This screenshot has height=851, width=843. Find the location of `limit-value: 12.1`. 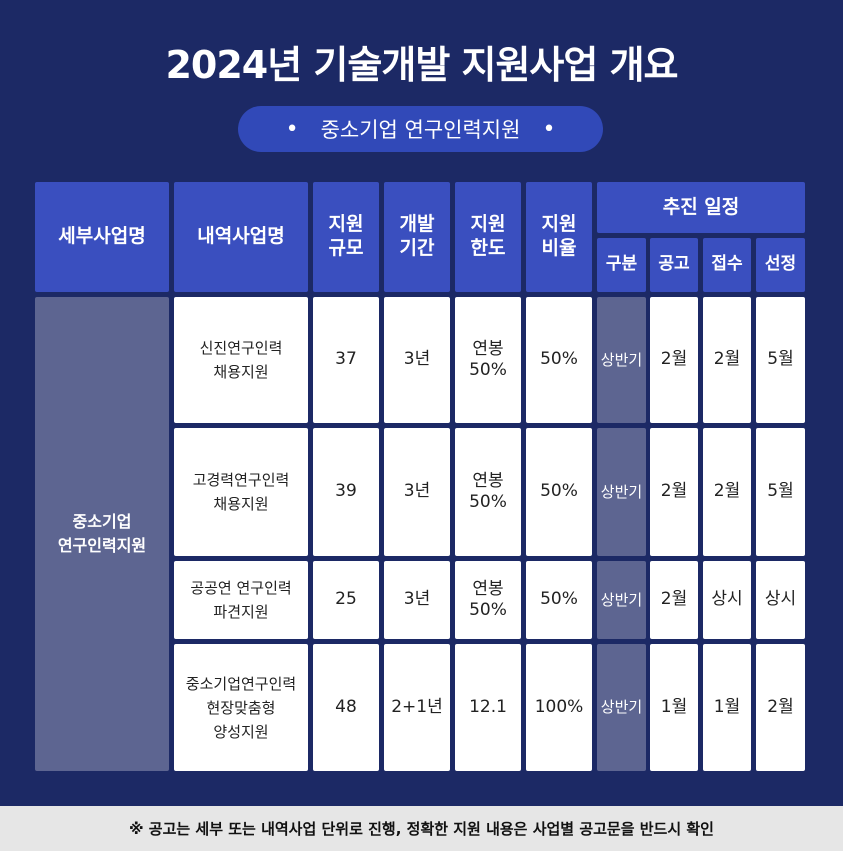

limit-value: 12.1 is located at coordinates (488, 707).